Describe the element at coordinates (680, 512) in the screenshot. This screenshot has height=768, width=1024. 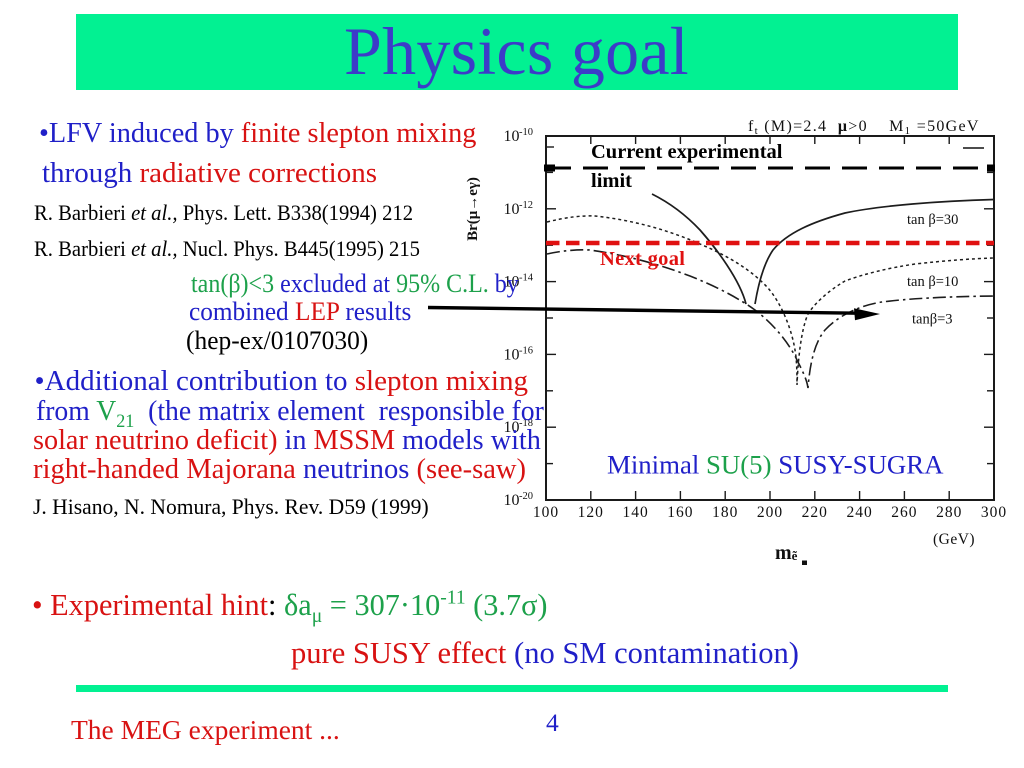
I see `svg-text: 160` at that location.